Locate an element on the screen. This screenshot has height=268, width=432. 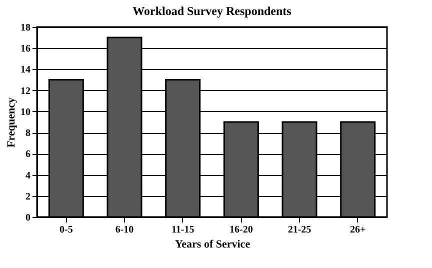
x-tick-label: 21-25 is located at coordinates (300, 230).